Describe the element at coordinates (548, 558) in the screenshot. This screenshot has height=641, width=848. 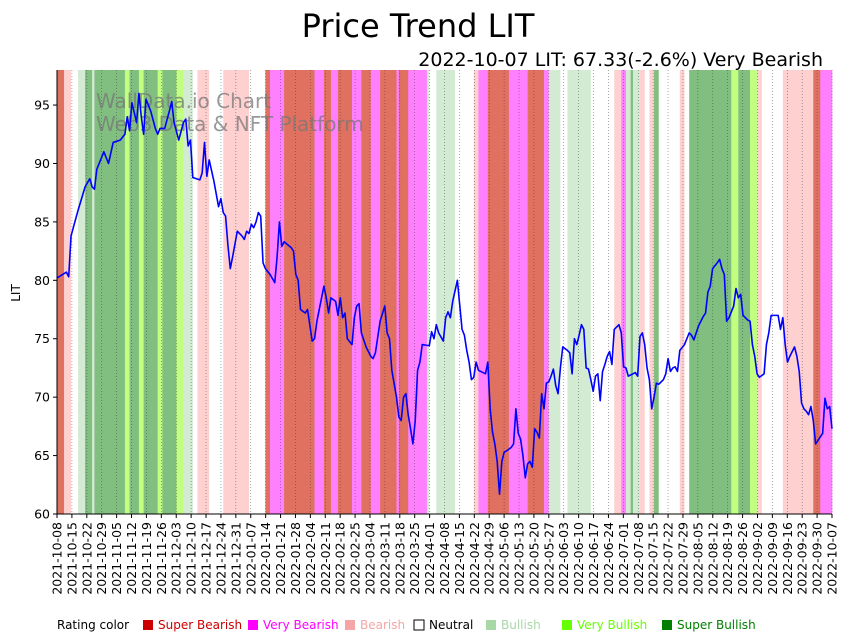
I see `x-tick-label: 2022-05-27` at that location.